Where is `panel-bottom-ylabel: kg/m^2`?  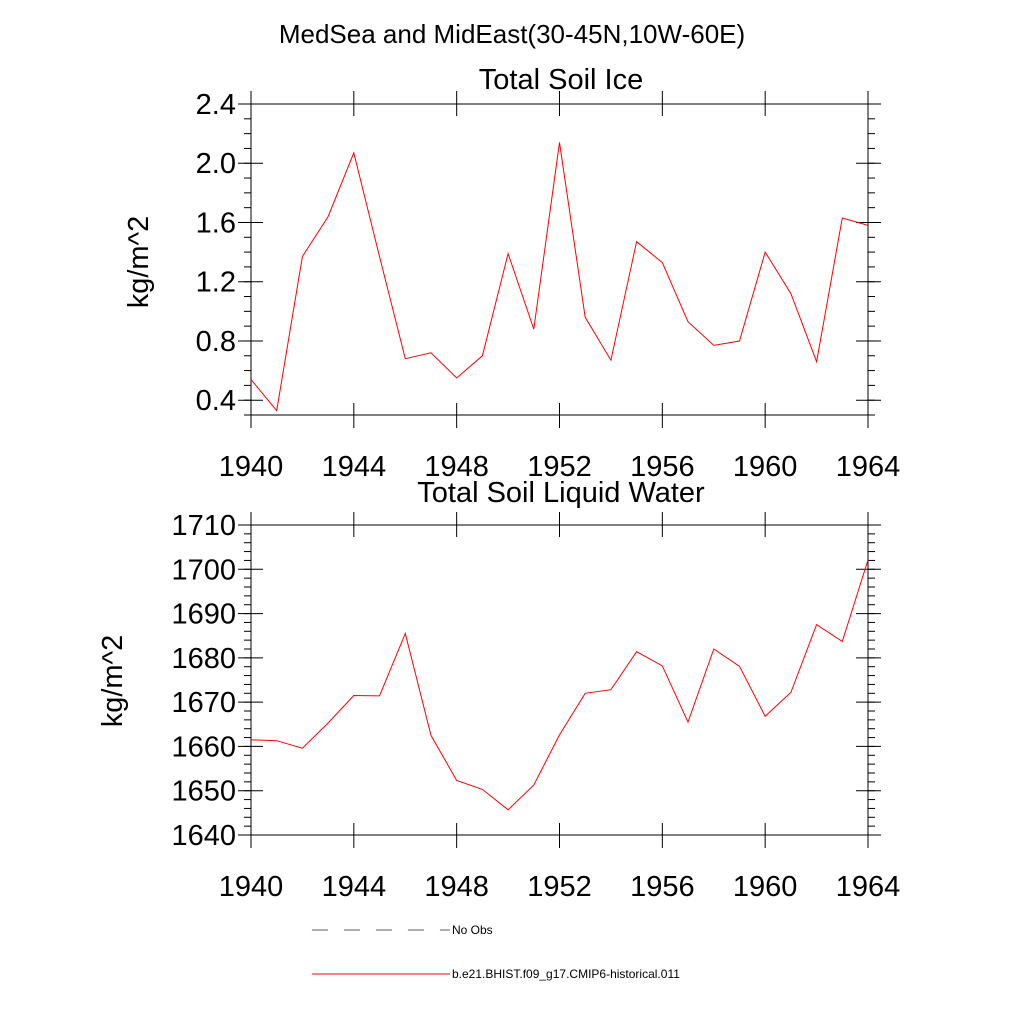
panel-bottom-ylabel: kg/m^2 is located at coordinates (113, 681).